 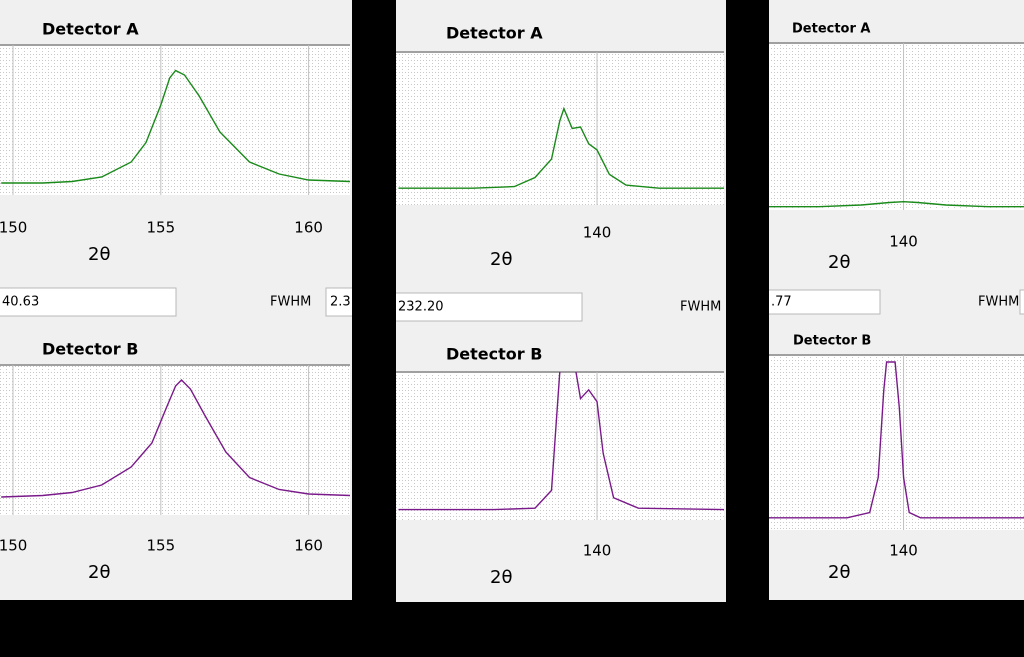 I want to click on fwhm-value: 2.3, so click(x=340, y=302).